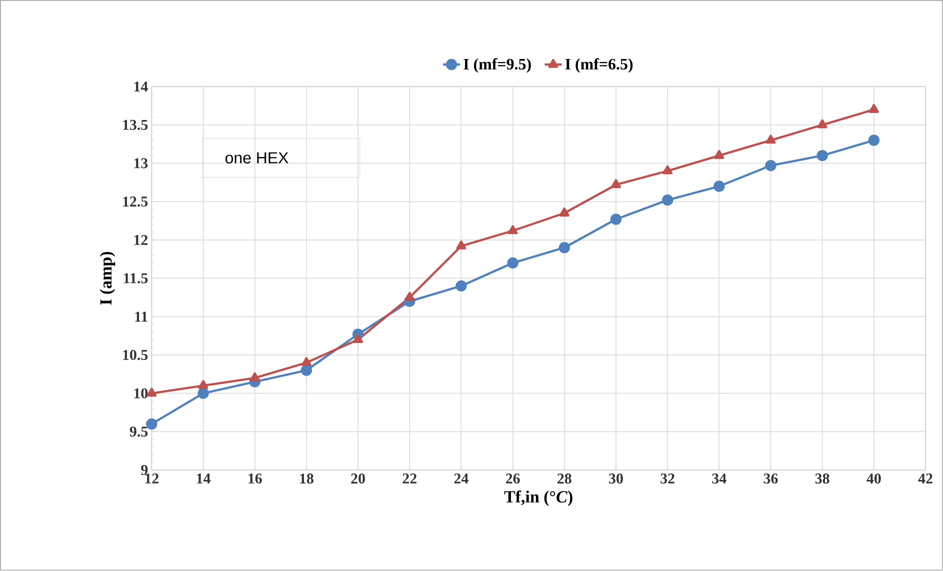 This screenshot has width=943, height=571. What do you see at coordinates (144, 470) in the screenshot?
I see `y-tick-label: 9` at bounding box center [144, 470].